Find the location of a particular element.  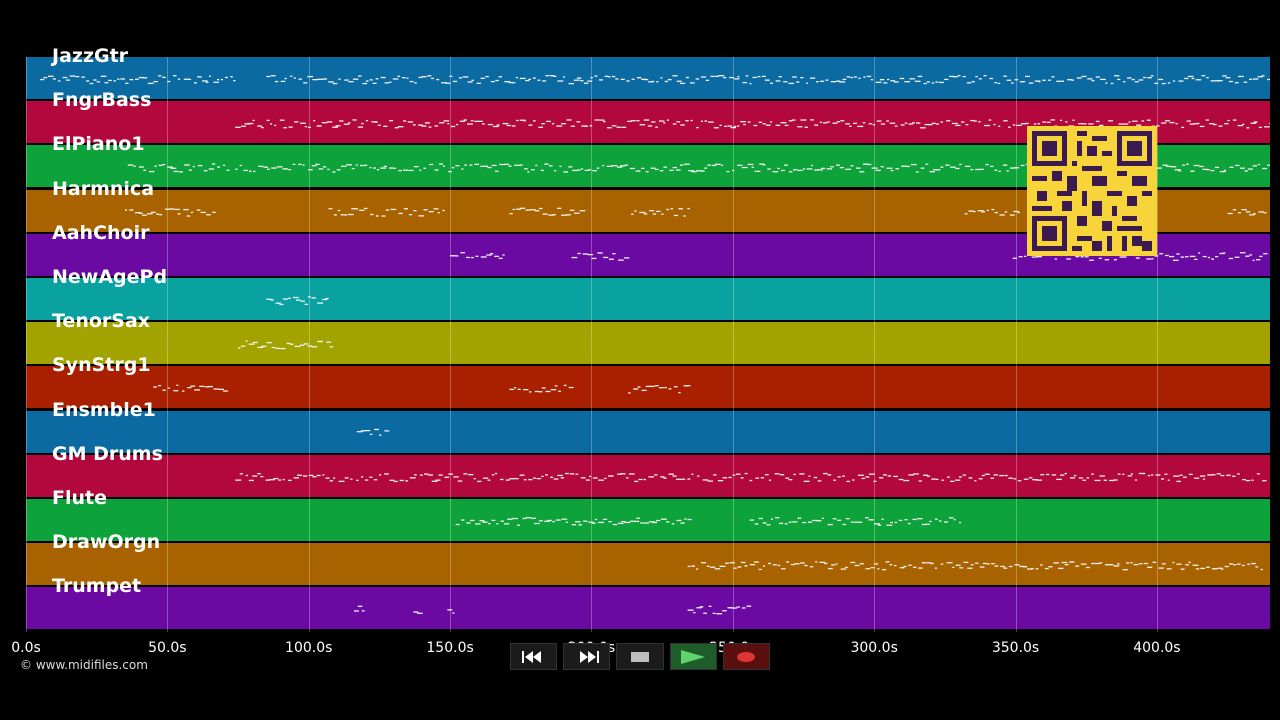

fast-forward-button is located at coordinates (587, 656).